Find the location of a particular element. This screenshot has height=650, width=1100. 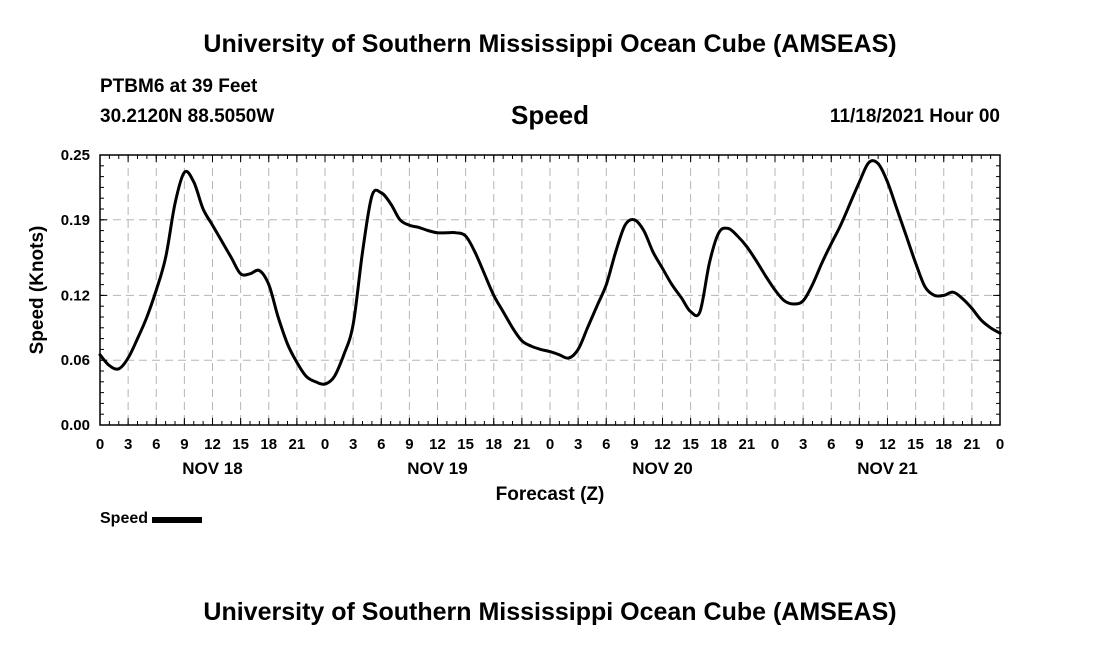

legend: Speed is located at coordinates (151, 519).